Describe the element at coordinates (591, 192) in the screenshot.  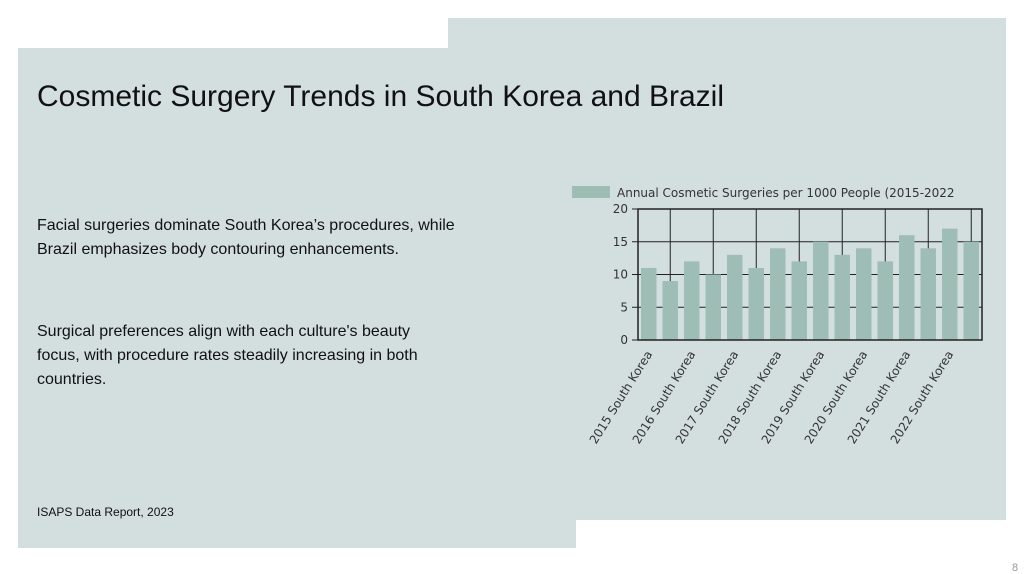
I see `legend-swatch` at that location.